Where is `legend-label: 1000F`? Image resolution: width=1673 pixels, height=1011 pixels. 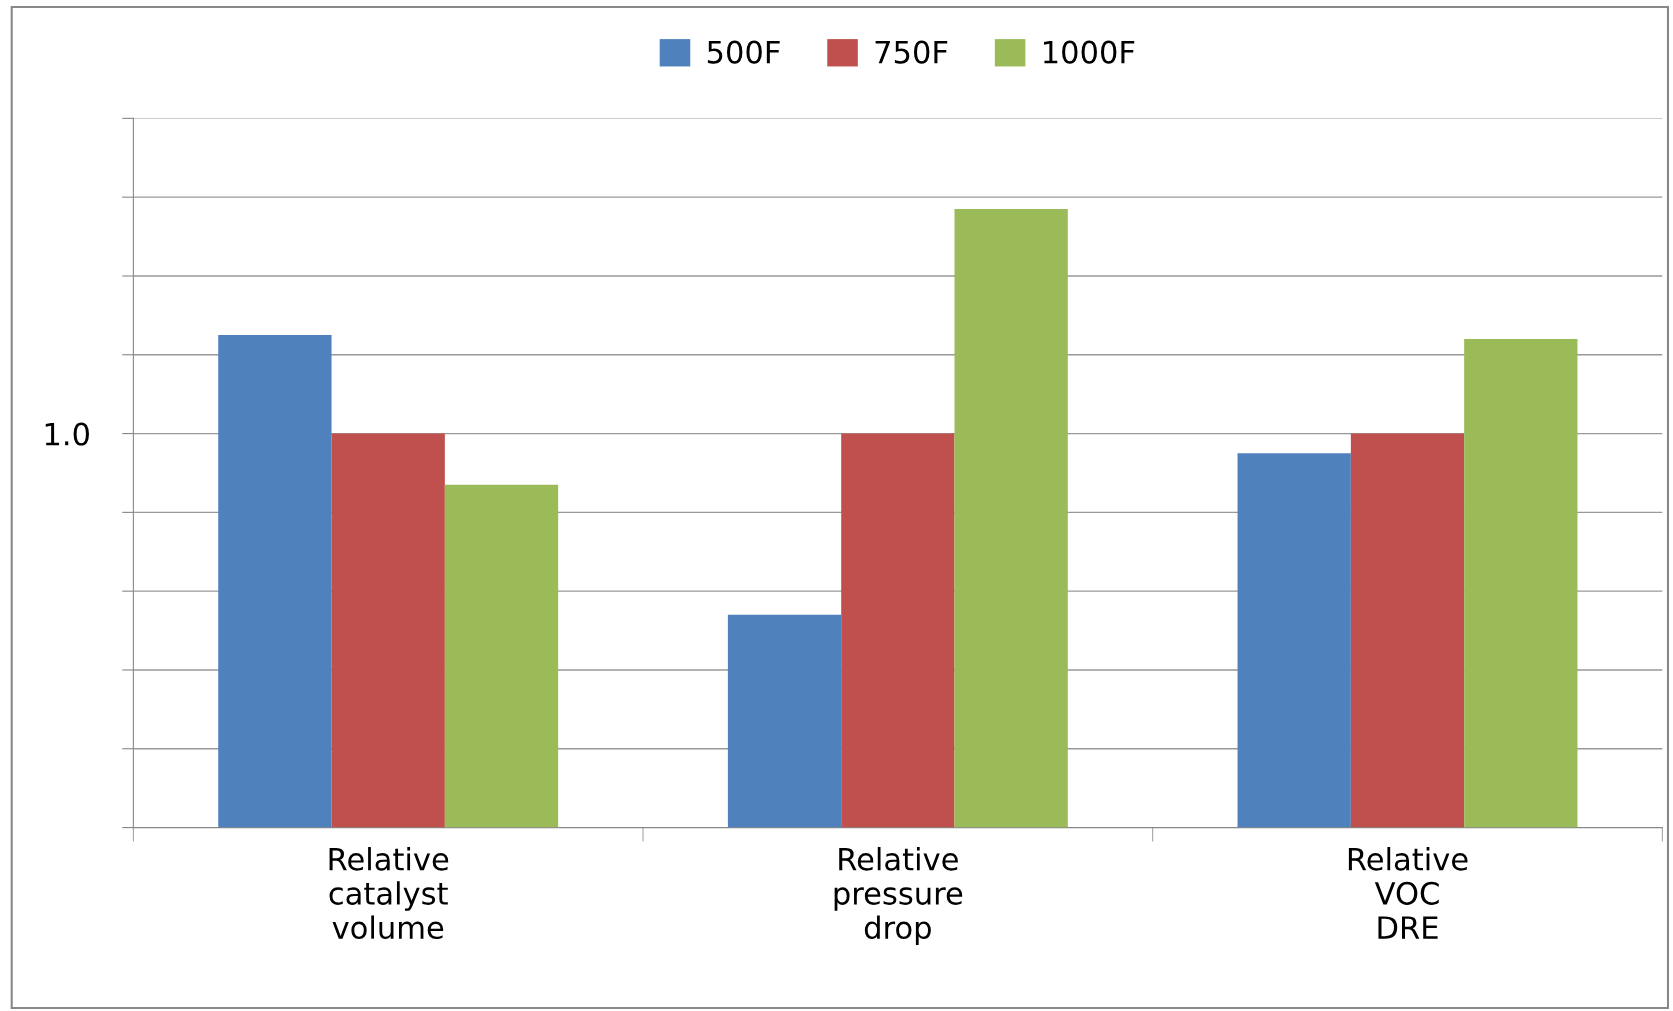 legend-label: 1000F is located at coordinates (1089, 52).